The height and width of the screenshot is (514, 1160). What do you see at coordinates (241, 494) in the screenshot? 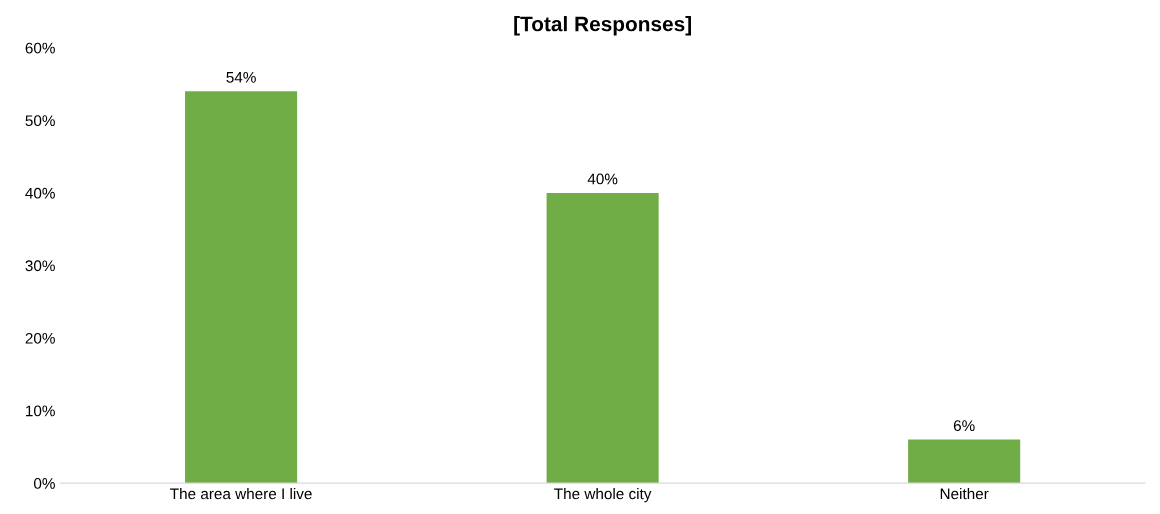
I see `x-tick-label: The area where I live` at bounding box center [241, 494].